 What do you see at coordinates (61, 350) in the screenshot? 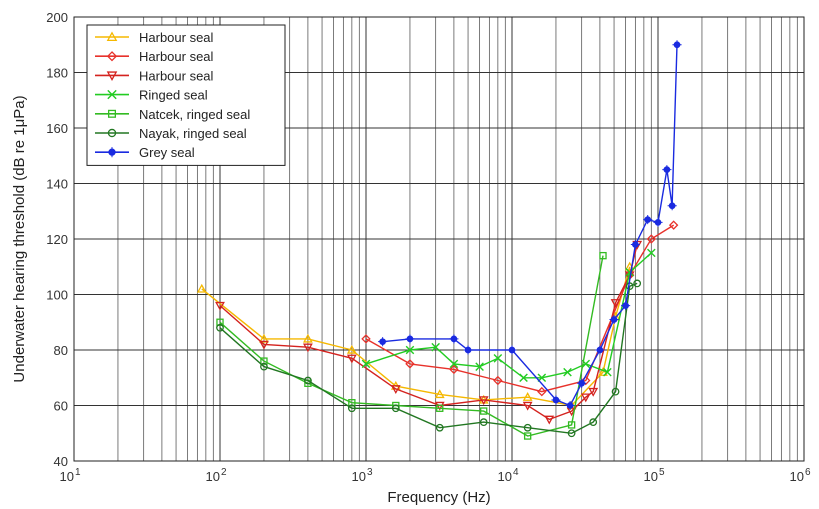
I see `y-tick-label: 80` at bounding box center [61, 350].